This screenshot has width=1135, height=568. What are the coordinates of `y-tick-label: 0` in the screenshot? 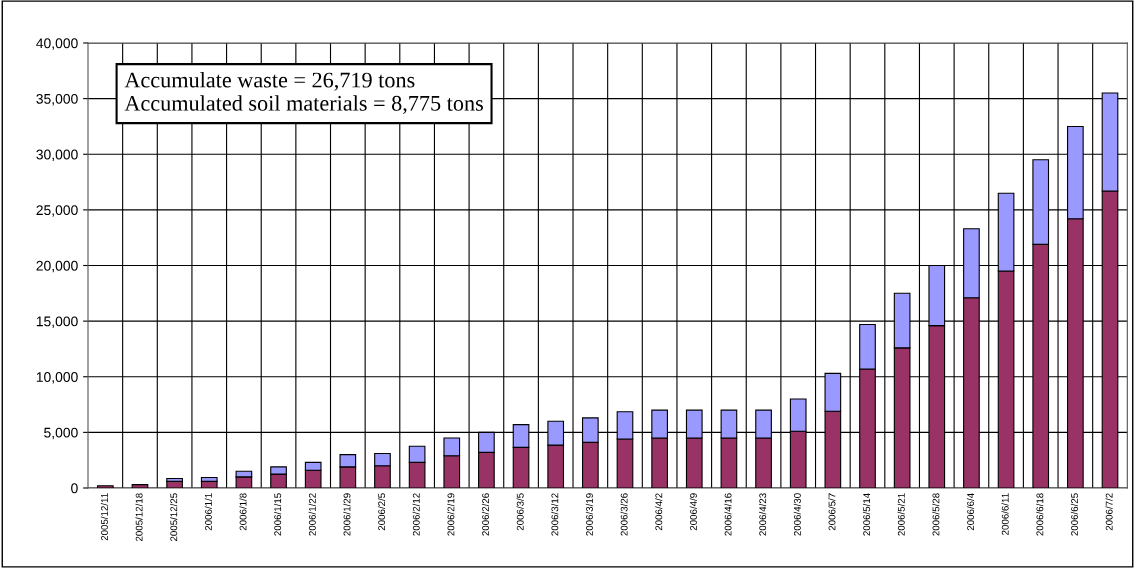 It's located at (74, 488).